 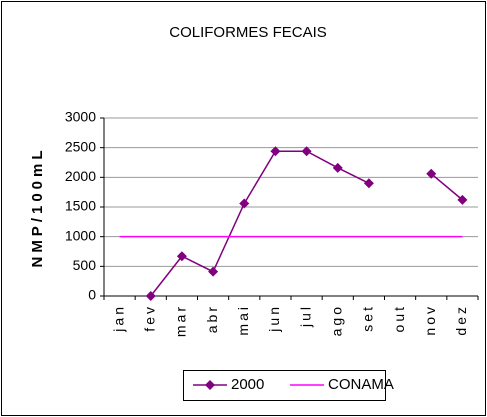 I want to click on x-tick-label: ago, so click(x=336, y=320).